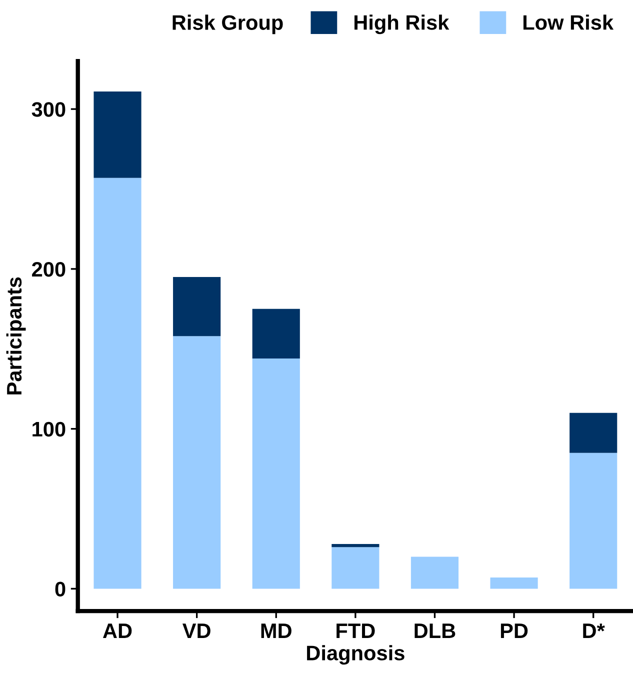  What do you see at coordinates (594, 631) in the screenshot?
I see `x-tick-label: D*` at bounding box center [594, 631].